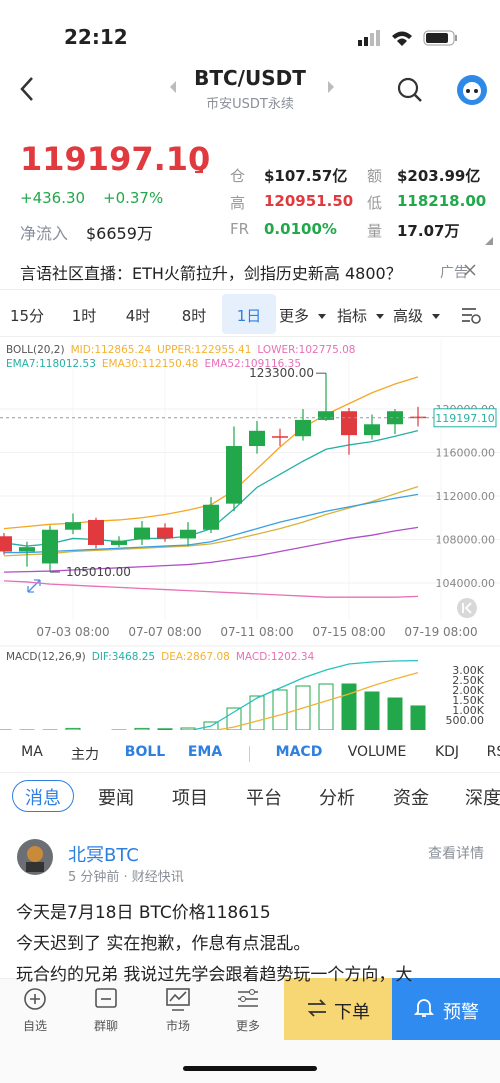 Image resolution: width=500 pixels, height=1083 pixels. Describe the element at coordinates (211, 273) in the screenshot. I see `ticker-text: 言语社区直播：ETH火箭拉升，剑指历史新高 4800？` at that location.